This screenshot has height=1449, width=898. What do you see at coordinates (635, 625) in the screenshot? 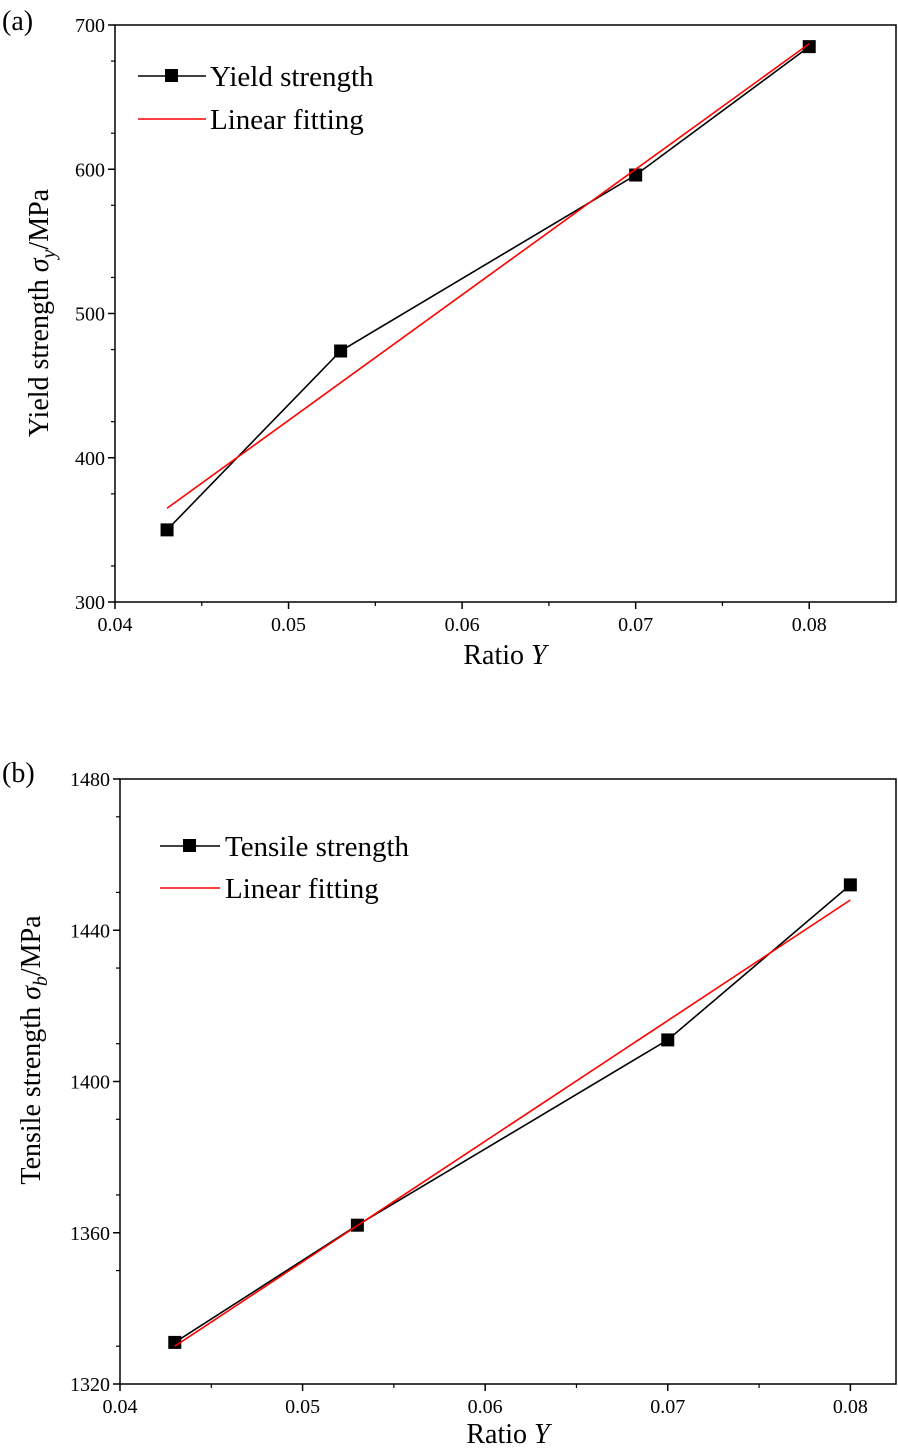
I see `panel-a-x-tick-label: 0.07` at bounding box center [635, 625].